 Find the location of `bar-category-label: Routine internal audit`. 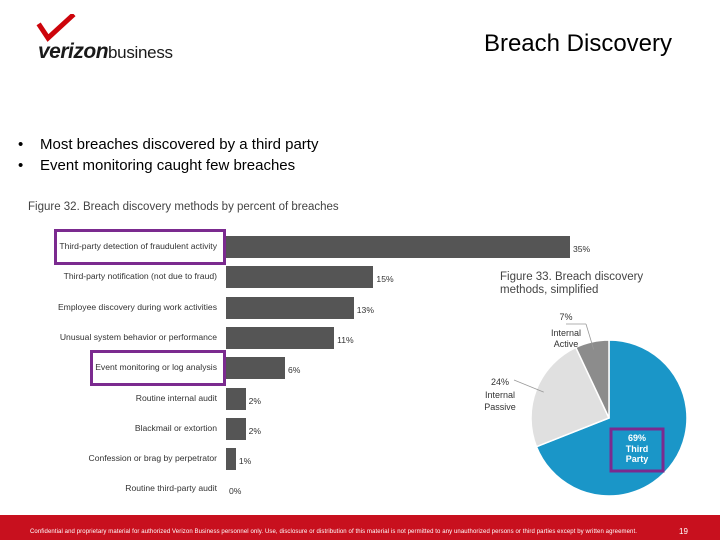

bar-category-label: Routine internal audit is located at coordinates (176, 397).